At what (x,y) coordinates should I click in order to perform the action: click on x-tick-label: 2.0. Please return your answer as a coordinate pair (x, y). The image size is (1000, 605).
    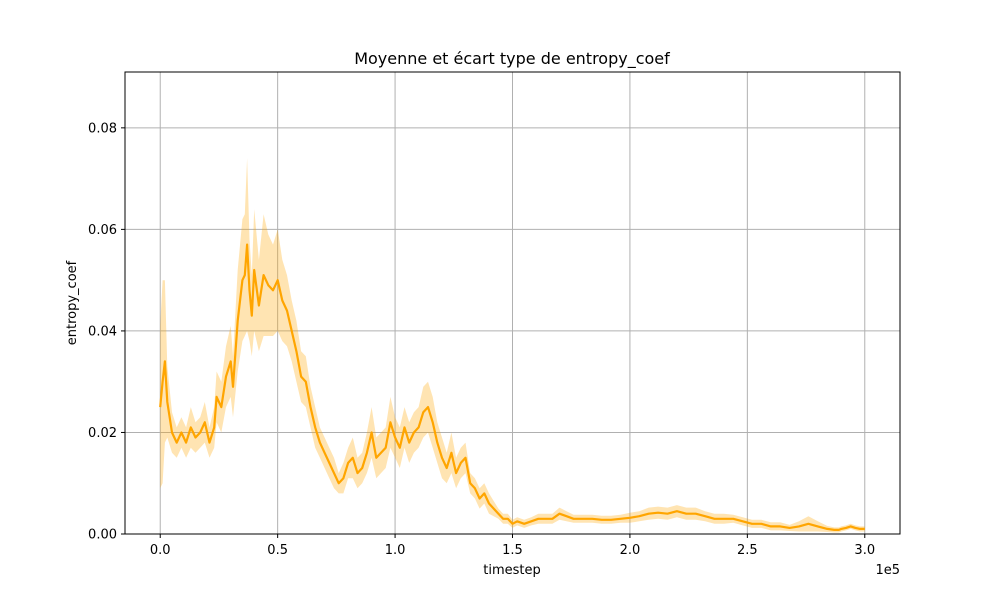
    Looking at the image, I should click on (630, 550).